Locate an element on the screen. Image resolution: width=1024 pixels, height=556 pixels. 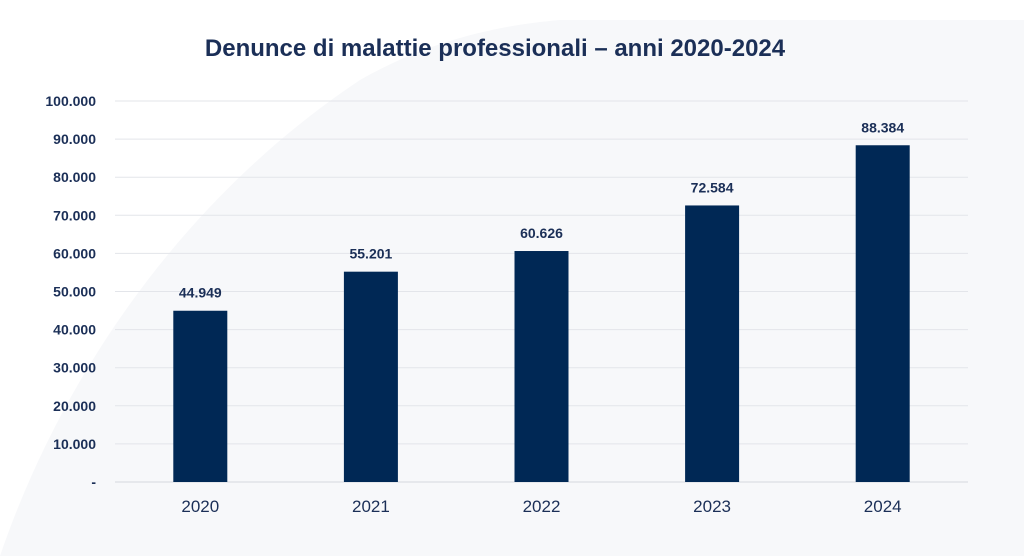
x-tick-label: 2024 is located at coordinates (883, 506).